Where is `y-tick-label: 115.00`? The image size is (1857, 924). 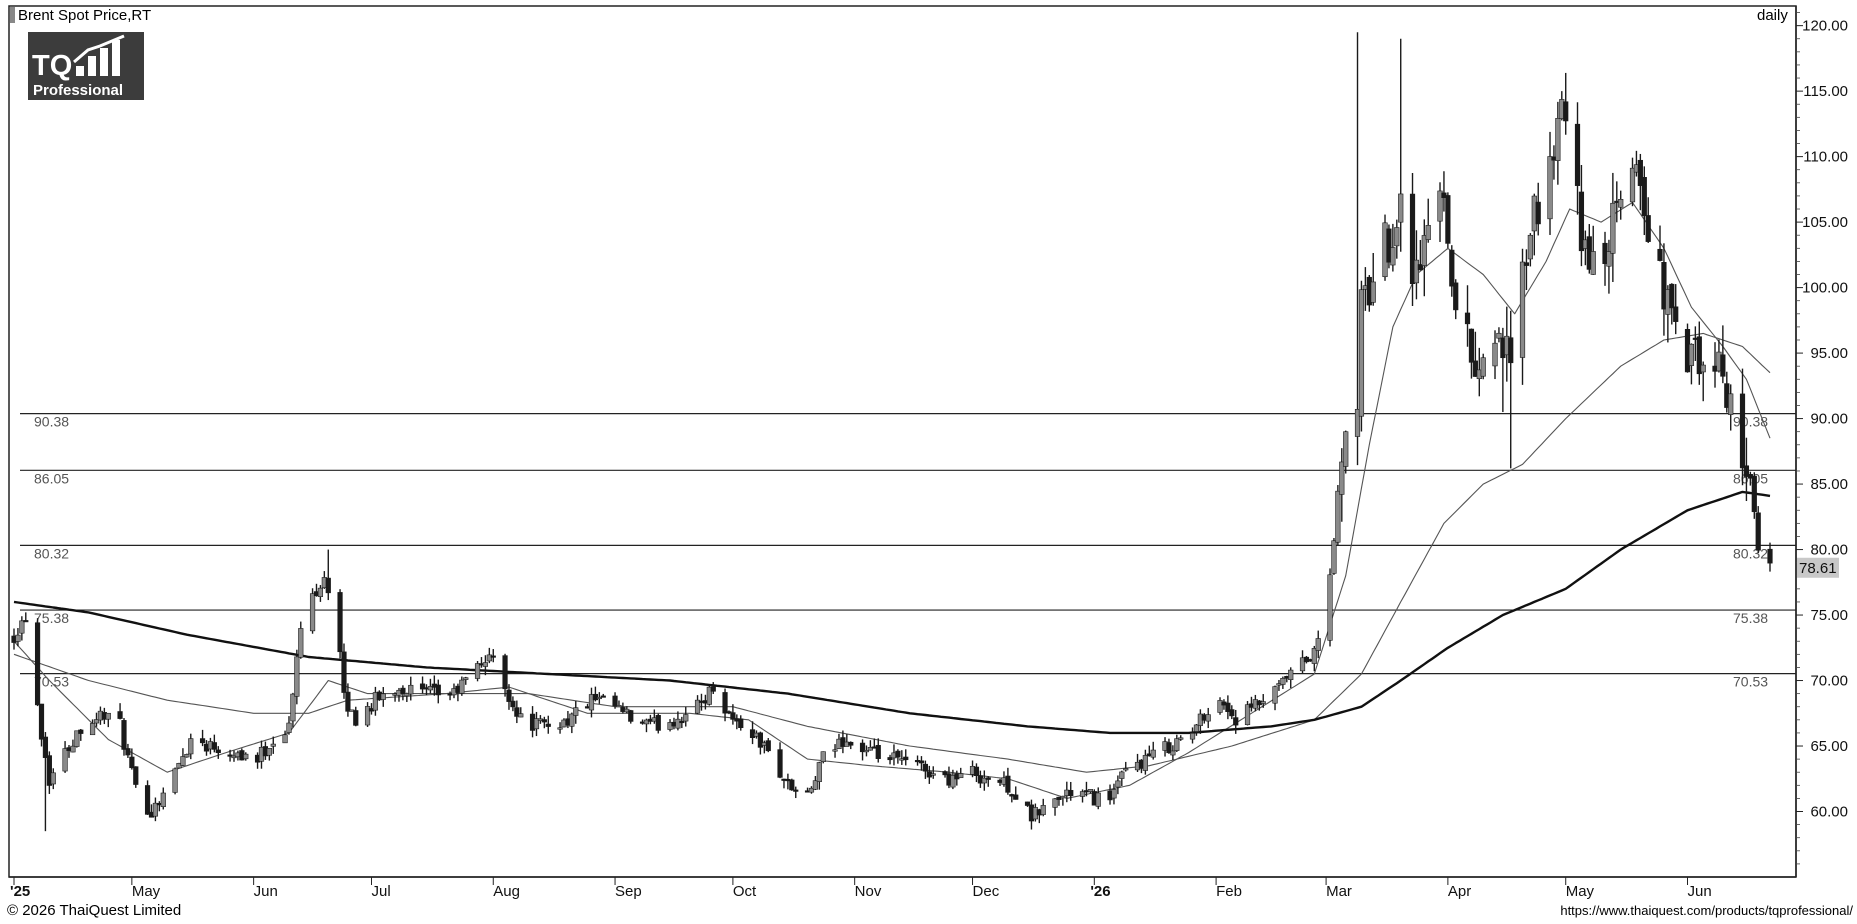 y-tick-label: 115.00 is located at coordinates (1825, 91).